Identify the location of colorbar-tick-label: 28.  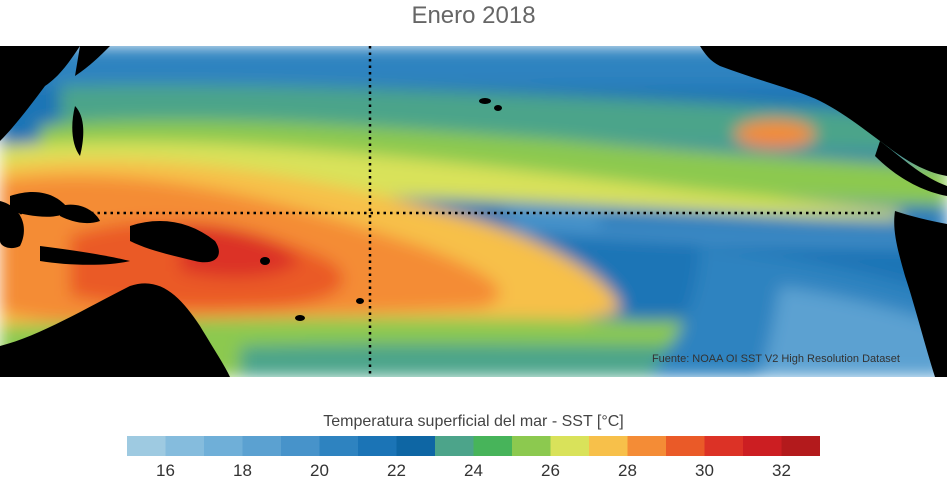
(627, 470).